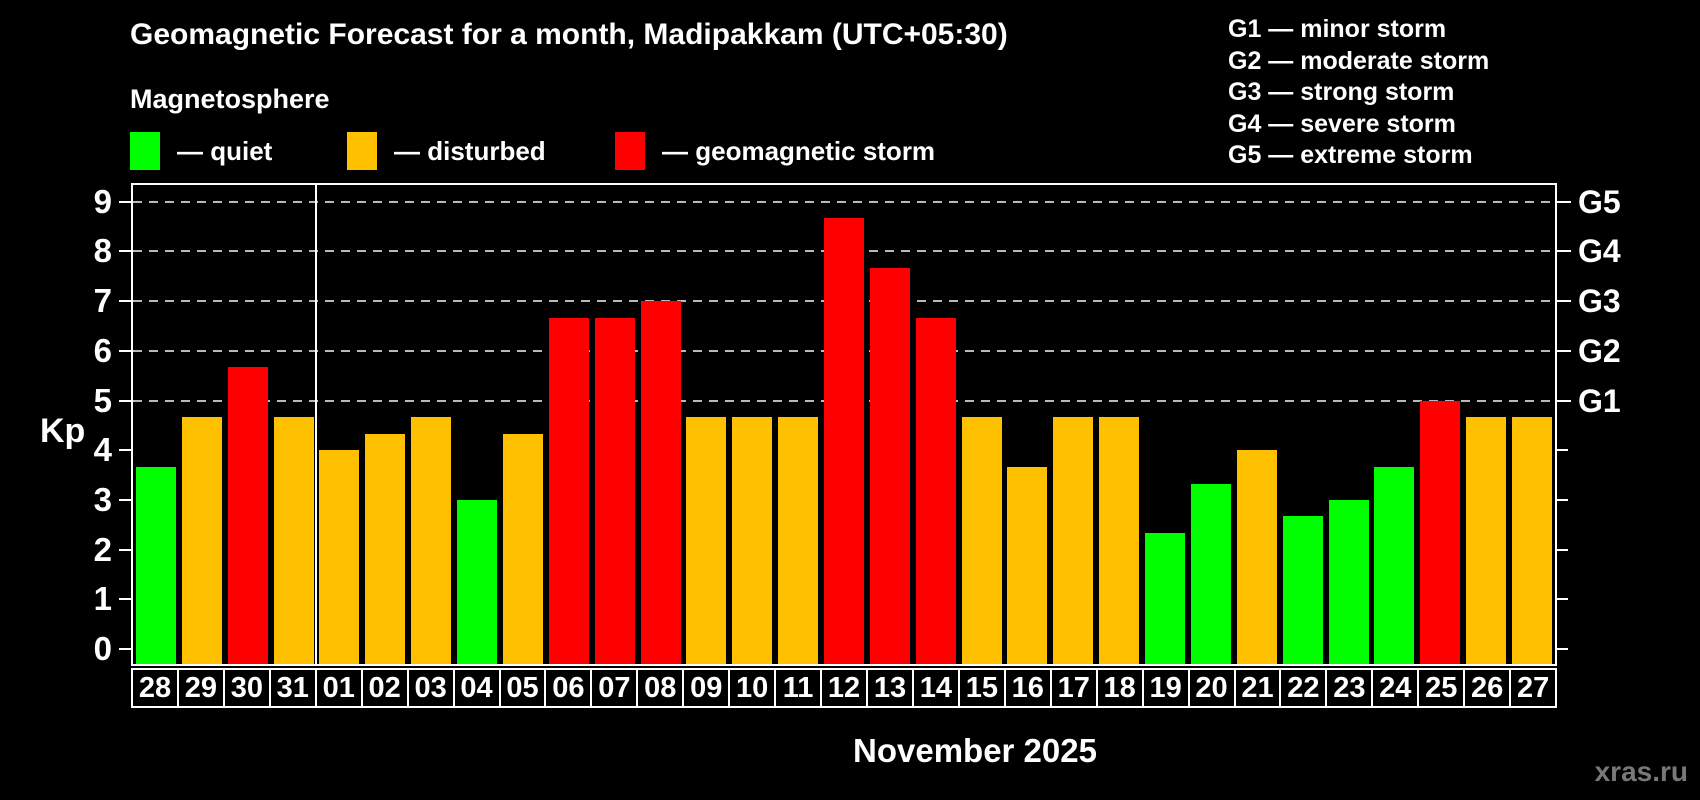 This screenshot has height=800, width=1700. I want to click on date-cell-07: 07, so click(615, 688).